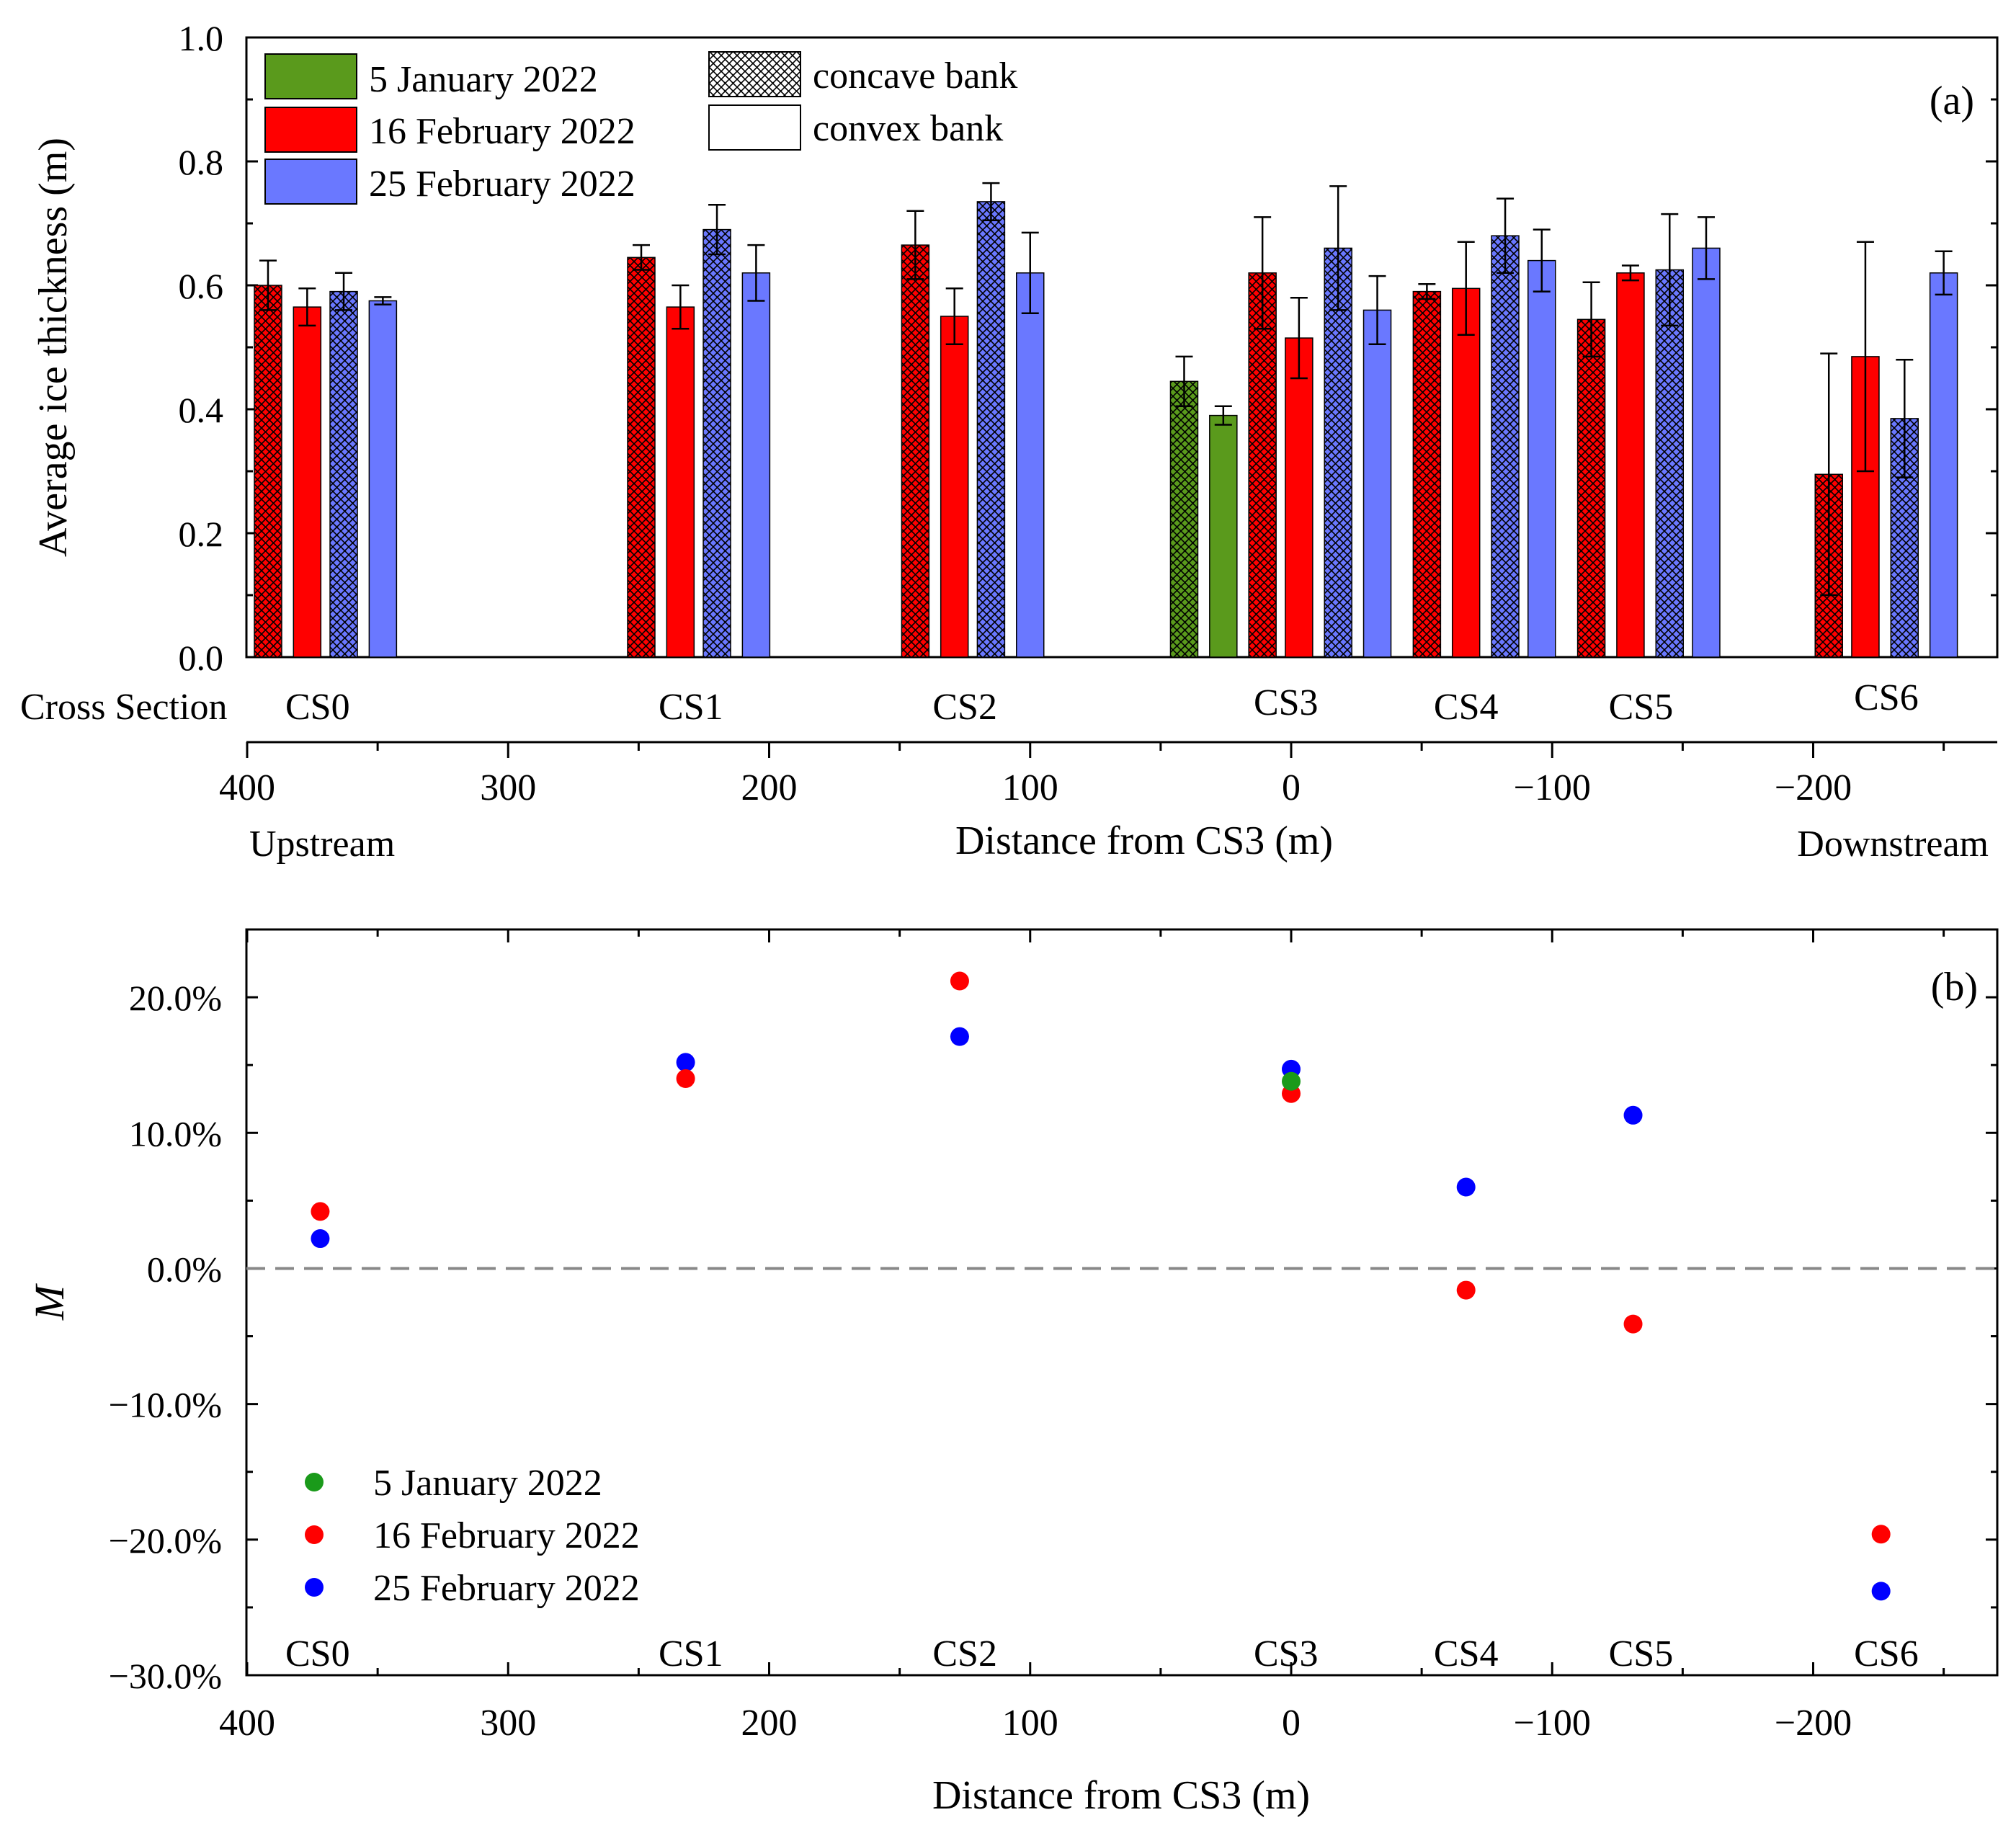 This screenshot has height=1833, width=2016. Describe the element at coordinates (1591, 469) in the screenshot. I see `bar-cs5-concave` at that location.